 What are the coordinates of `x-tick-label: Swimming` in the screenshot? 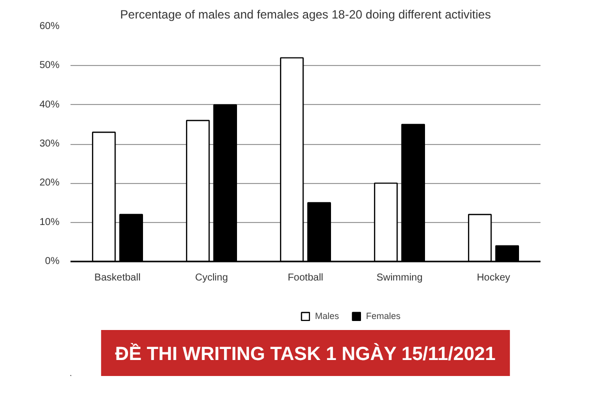 It's located at (399, 278).